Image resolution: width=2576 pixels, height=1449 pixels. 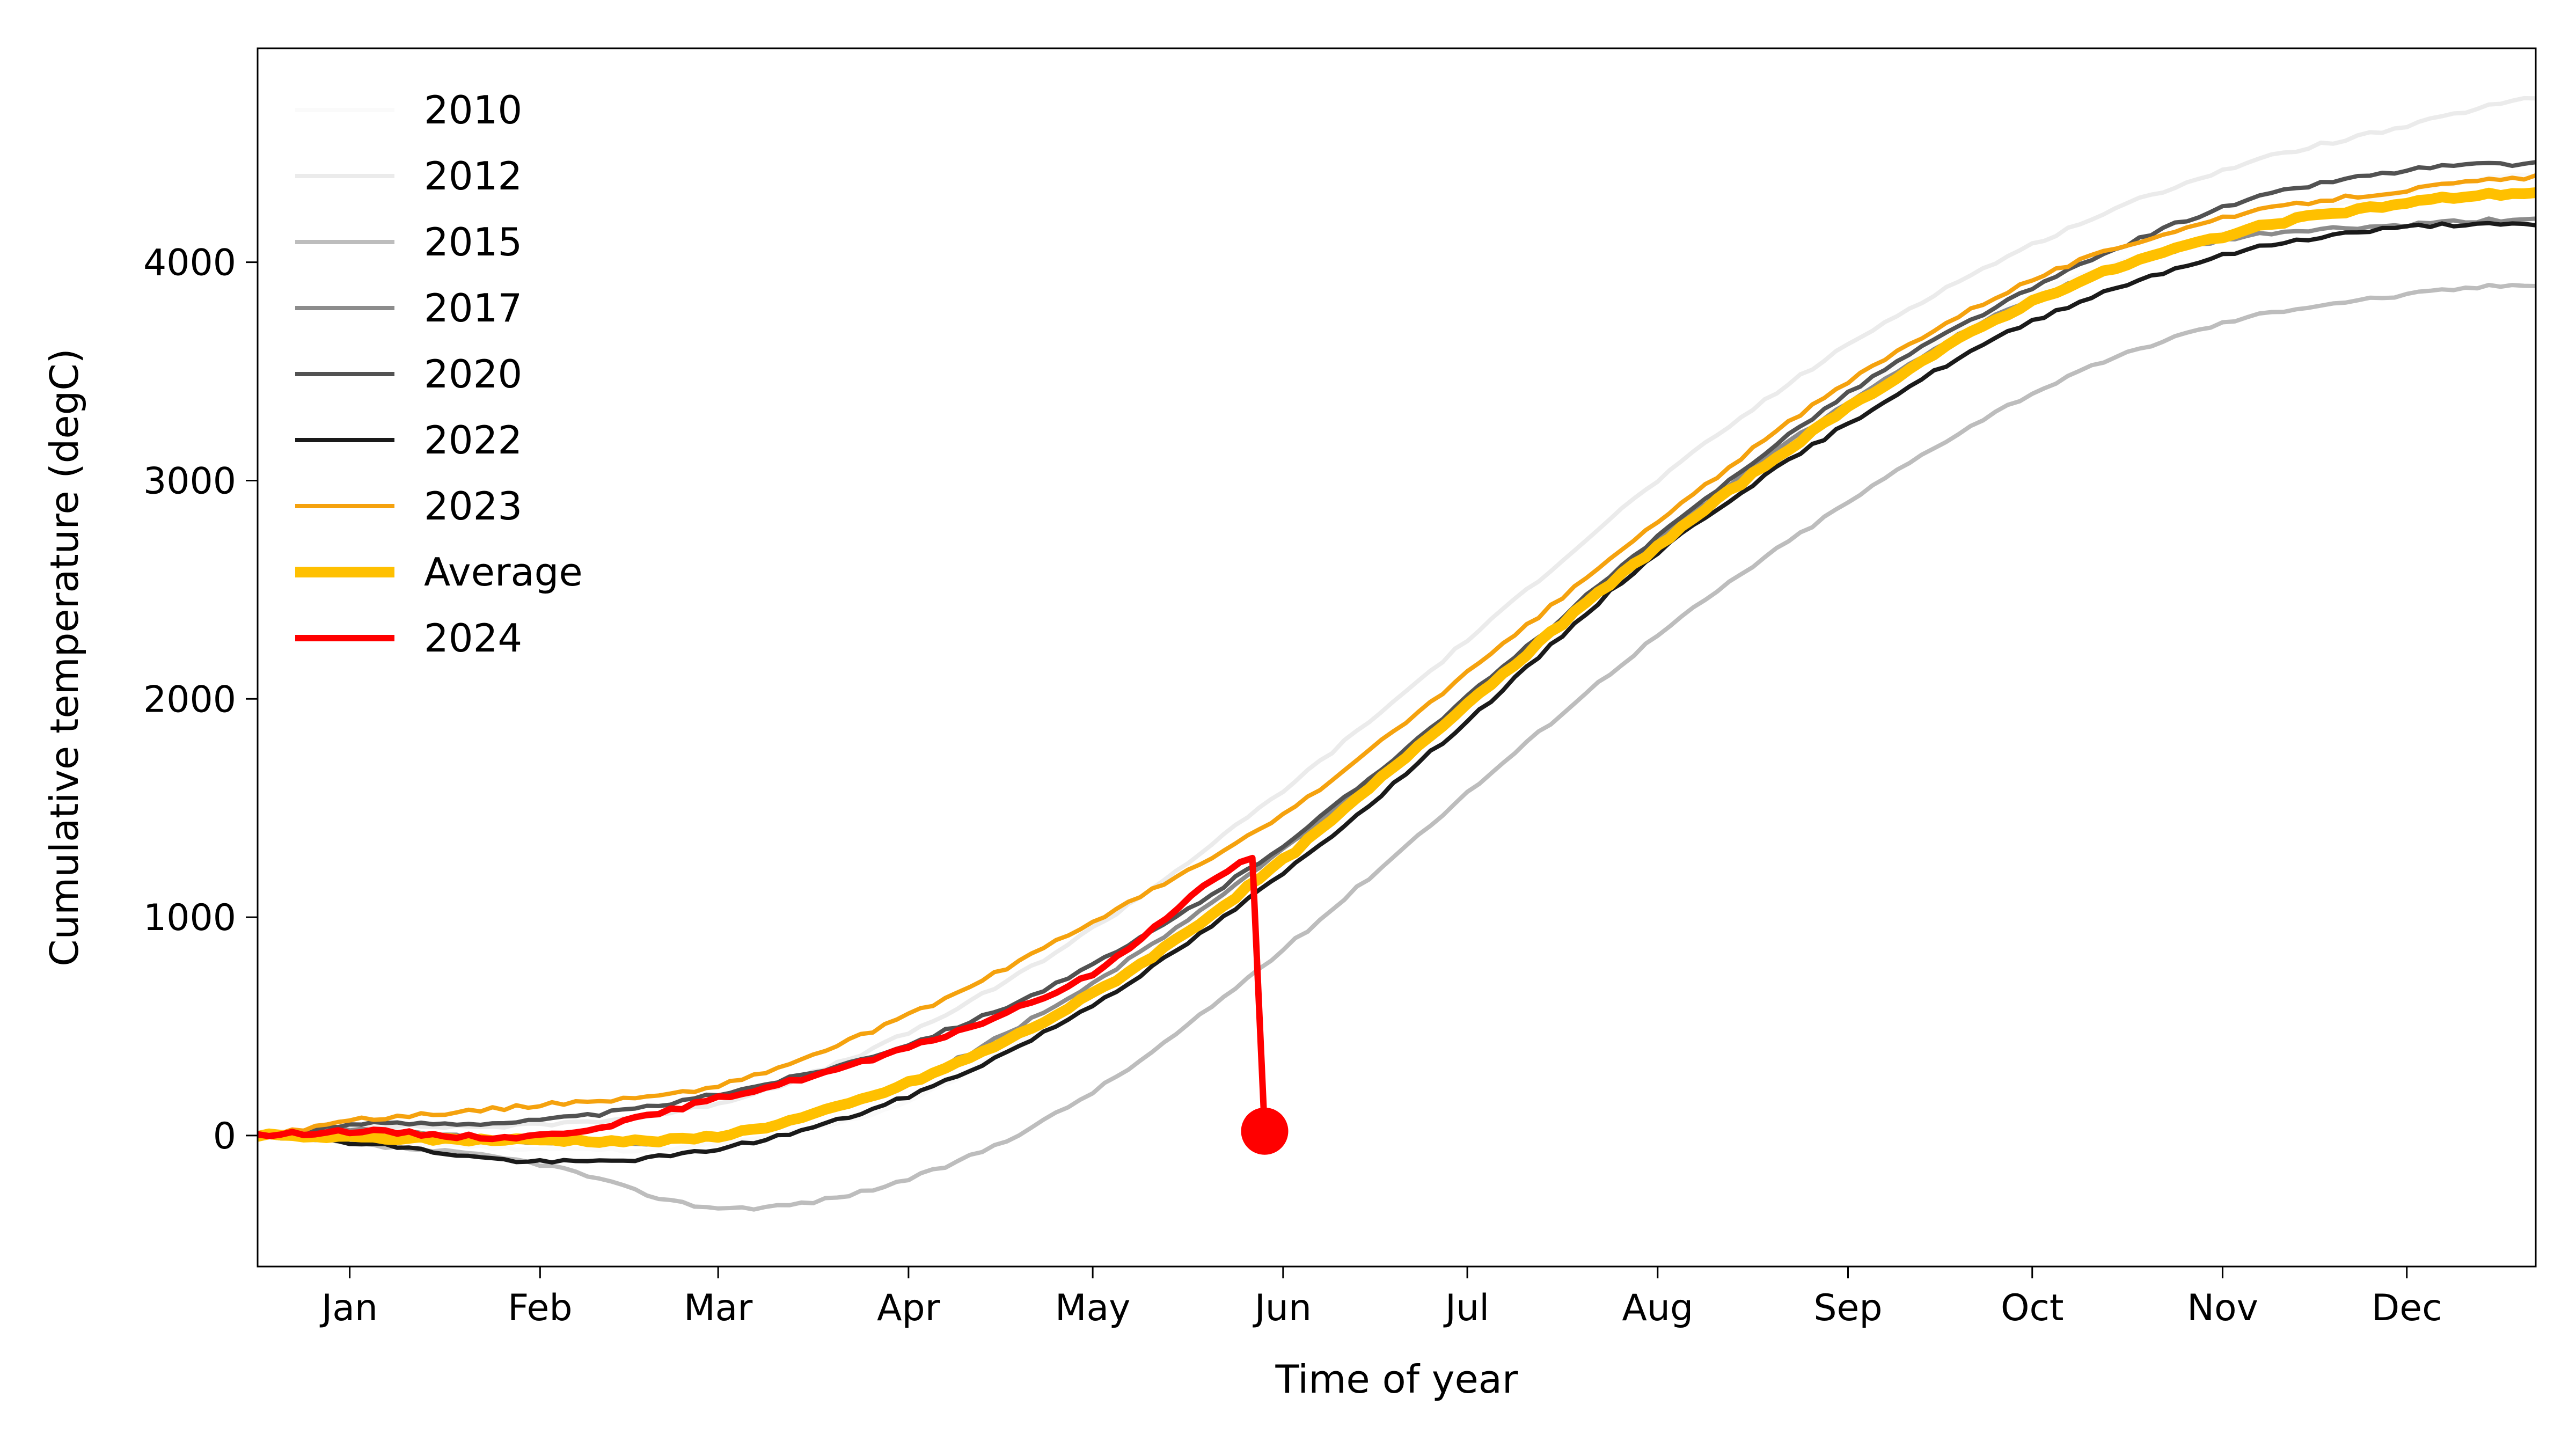 I want to click on legend: 2010 2012 2015 2017 2020 2022 2023 Average 2024, so click(x=439, y=374).